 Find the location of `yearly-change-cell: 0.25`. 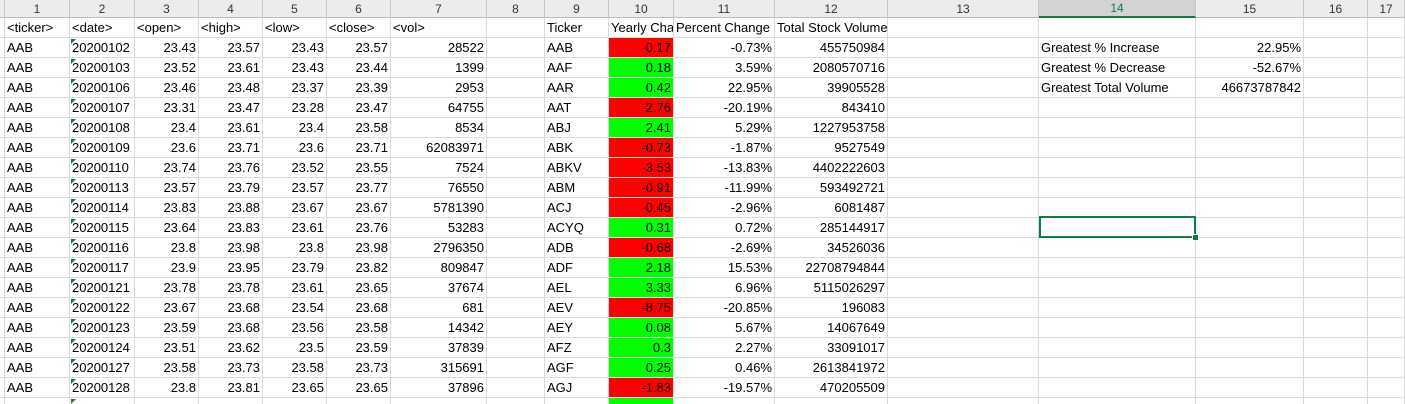

yearly-change-cell: 0.25 is located at coordinates (641, 367).